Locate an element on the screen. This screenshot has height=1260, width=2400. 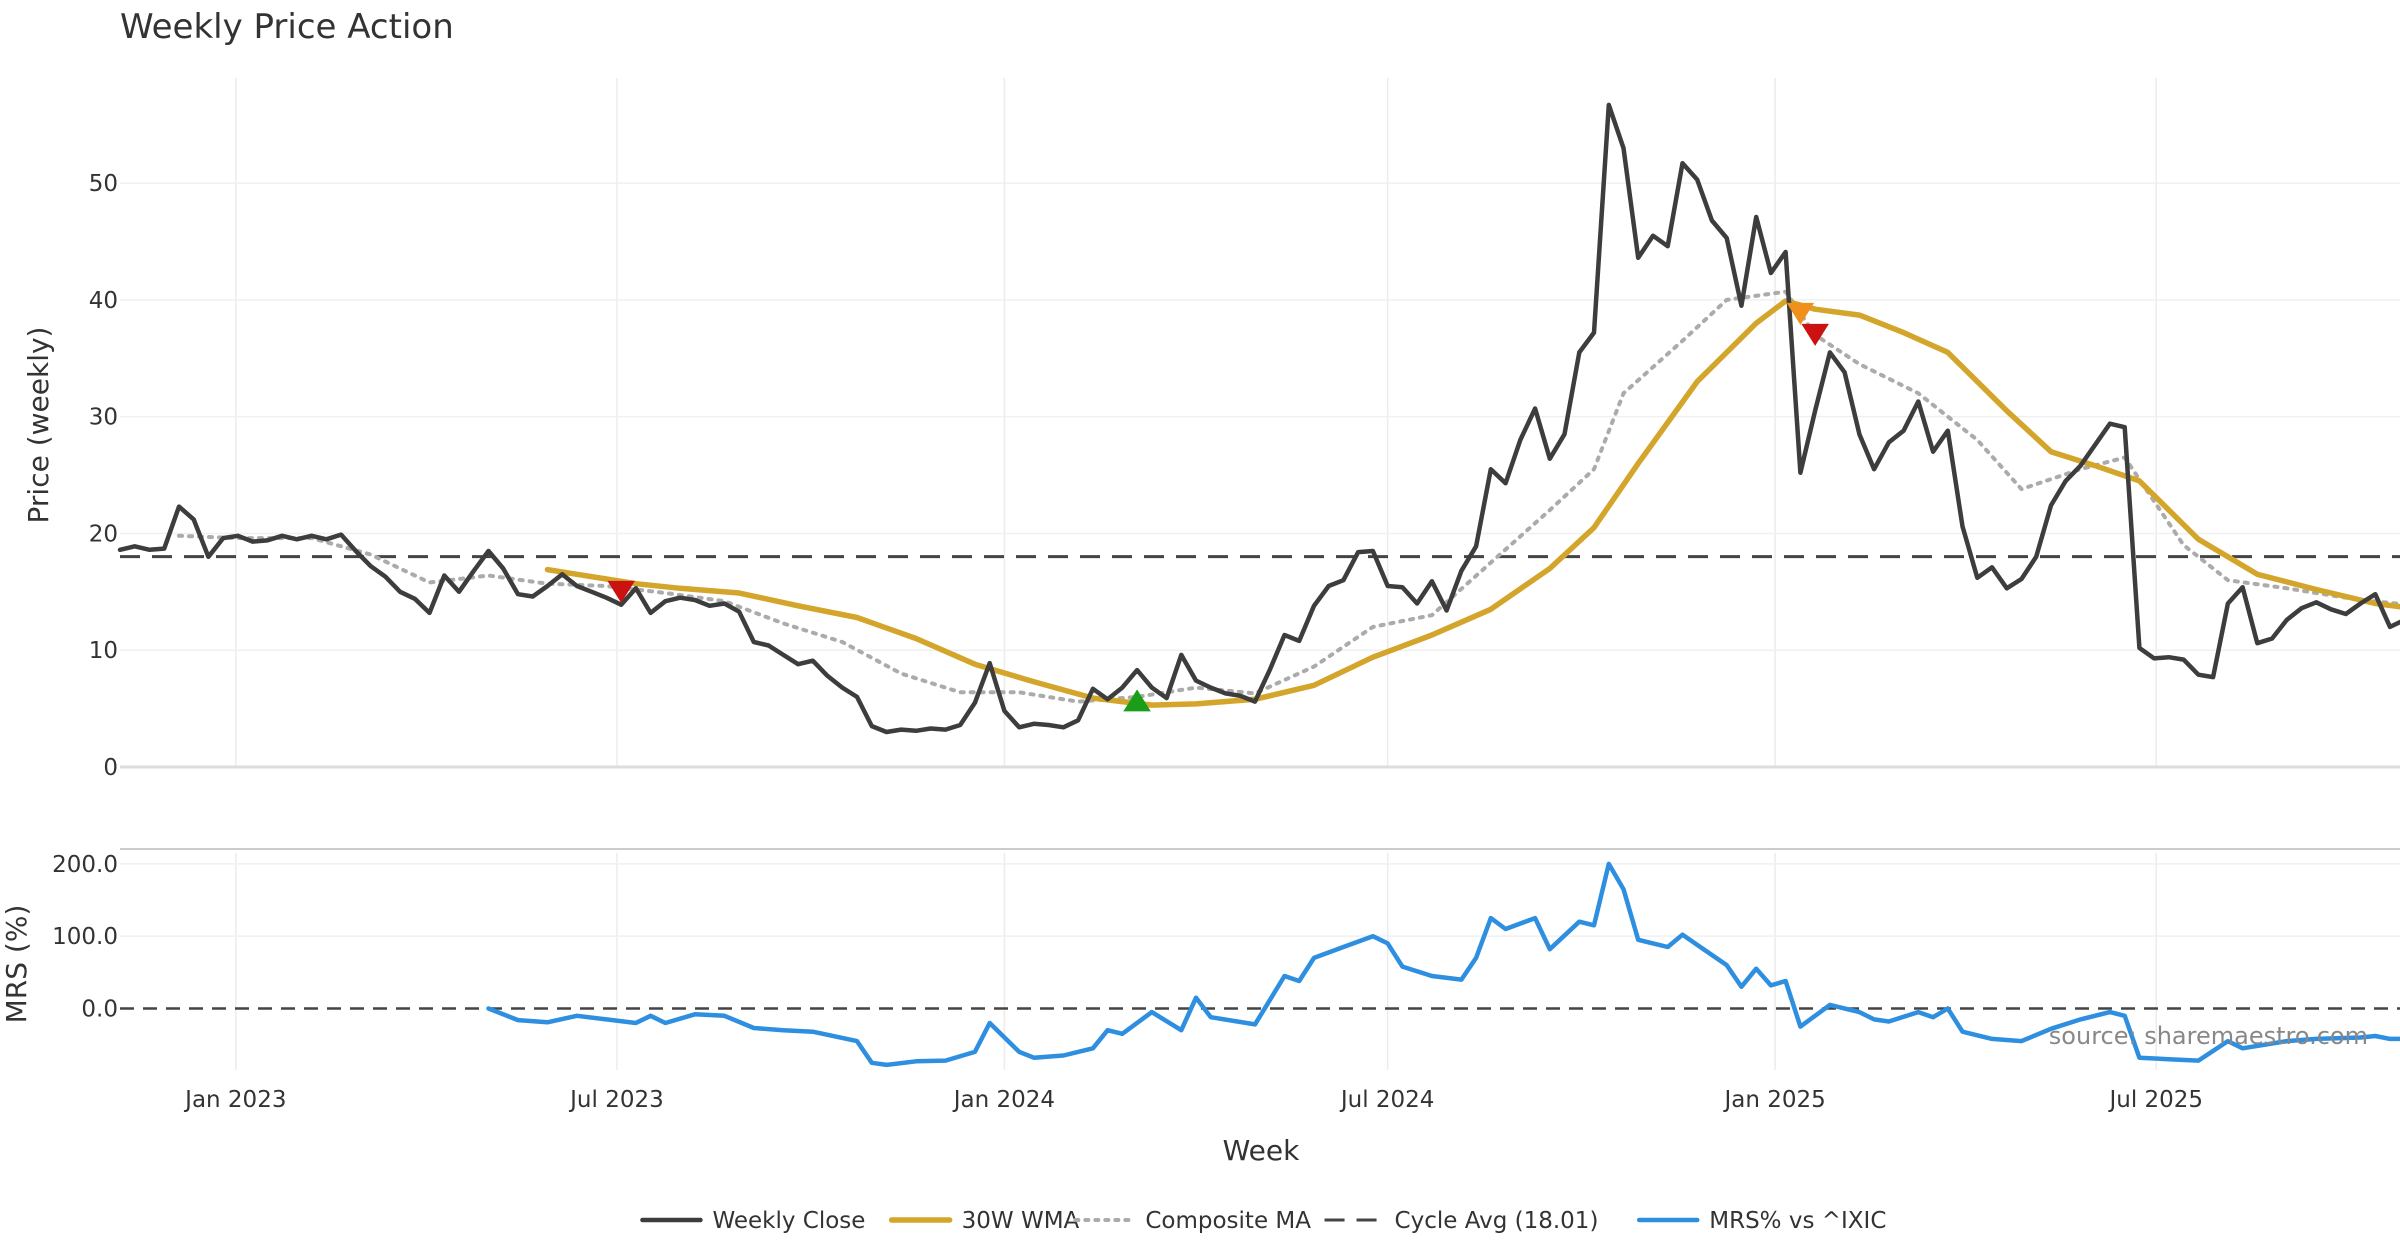
price-y-tick-label: 40 is located at coordinates (103, 301).